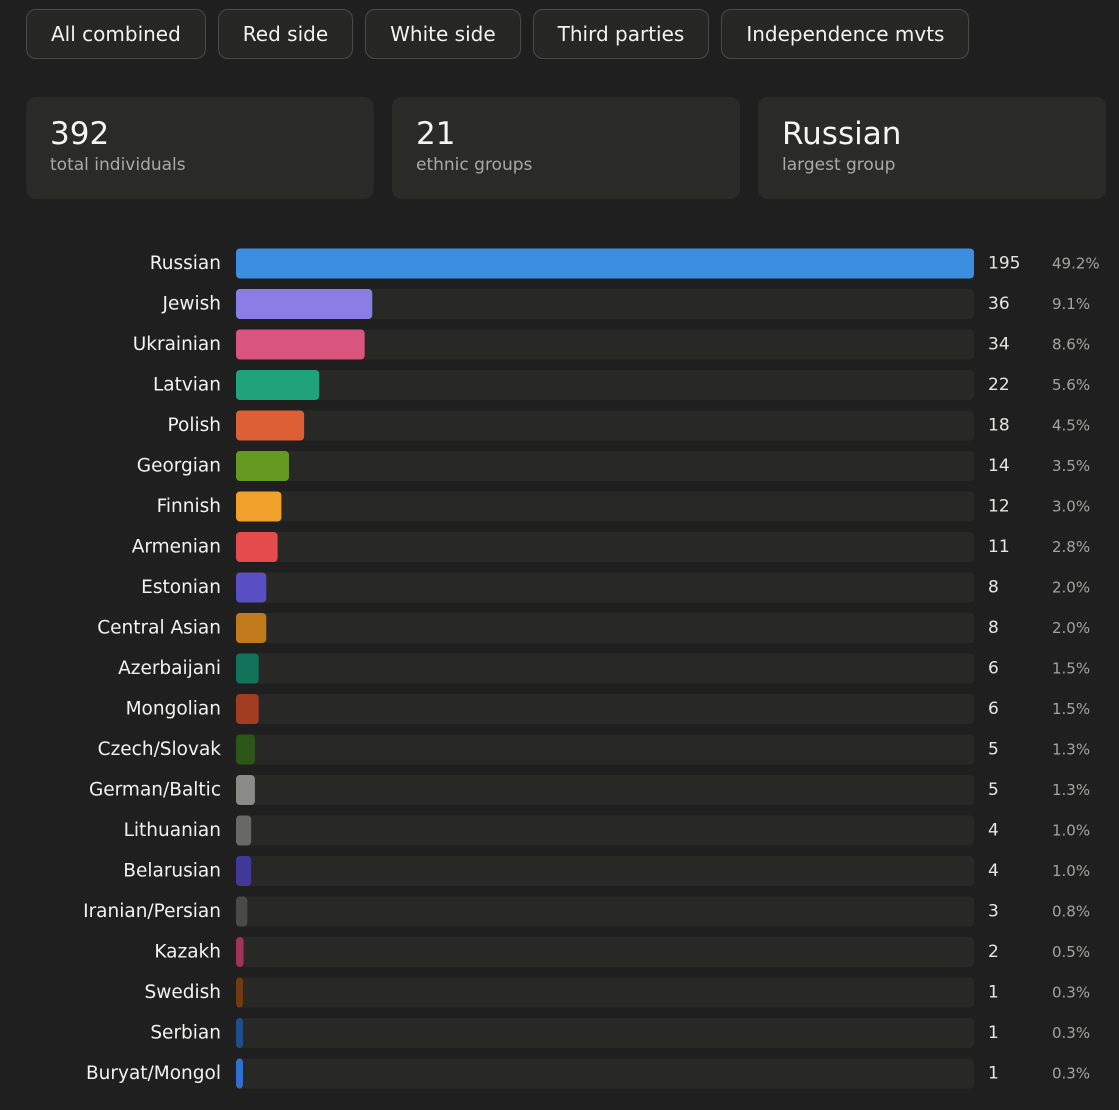 This screenshot has width=1119, height=1110. What do you see at coordinates (1071, 588) in the screenshot?
I see `percent-label-estonian: 2.0%` at bounding box center [1071, 588].